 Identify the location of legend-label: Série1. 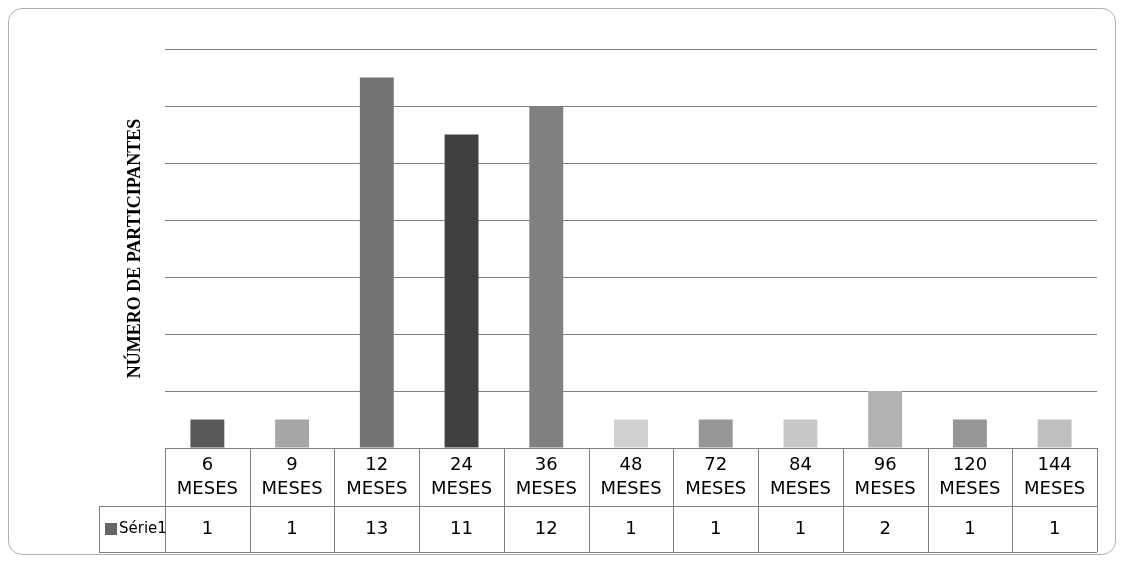
(143, 527).